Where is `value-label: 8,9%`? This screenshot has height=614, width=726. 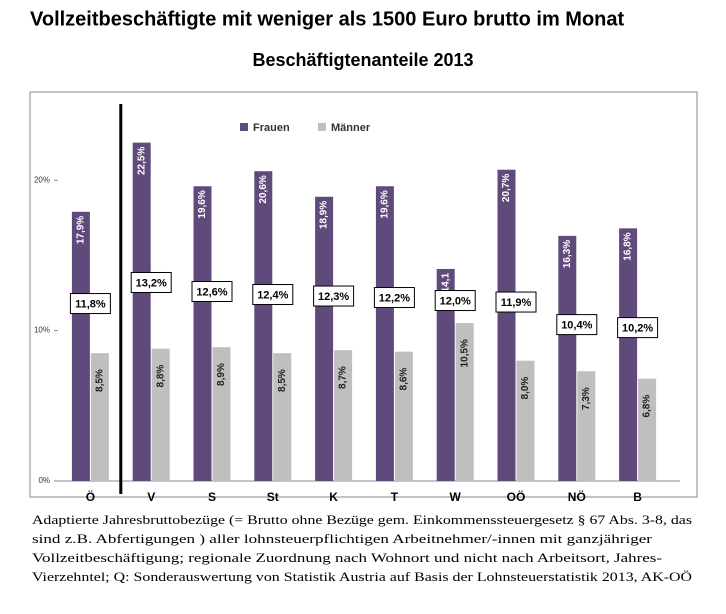 value-label: 8,9% is located at coordinates (221, 374).